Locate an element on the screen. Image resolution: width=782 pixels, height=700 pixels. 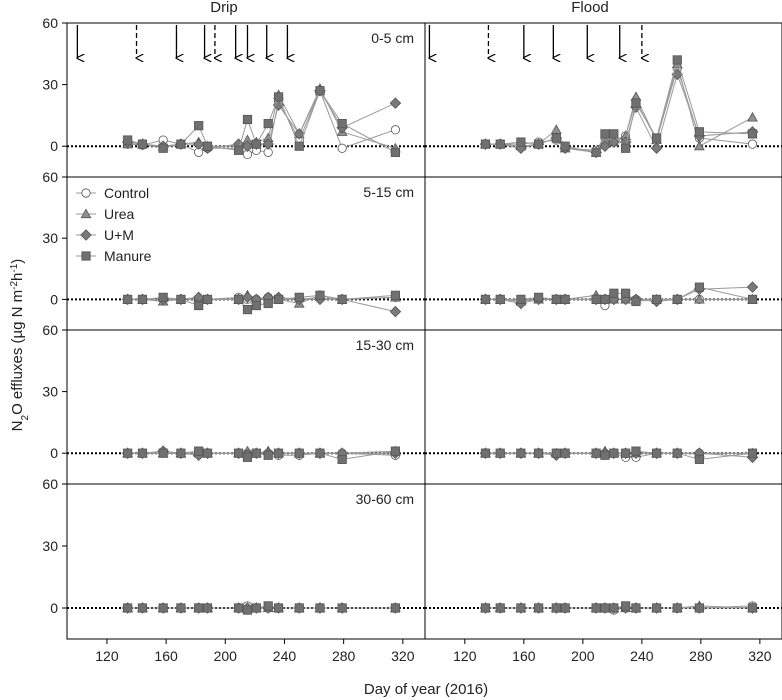
x-tick-label: 120 is located at coordinates (465, 656).